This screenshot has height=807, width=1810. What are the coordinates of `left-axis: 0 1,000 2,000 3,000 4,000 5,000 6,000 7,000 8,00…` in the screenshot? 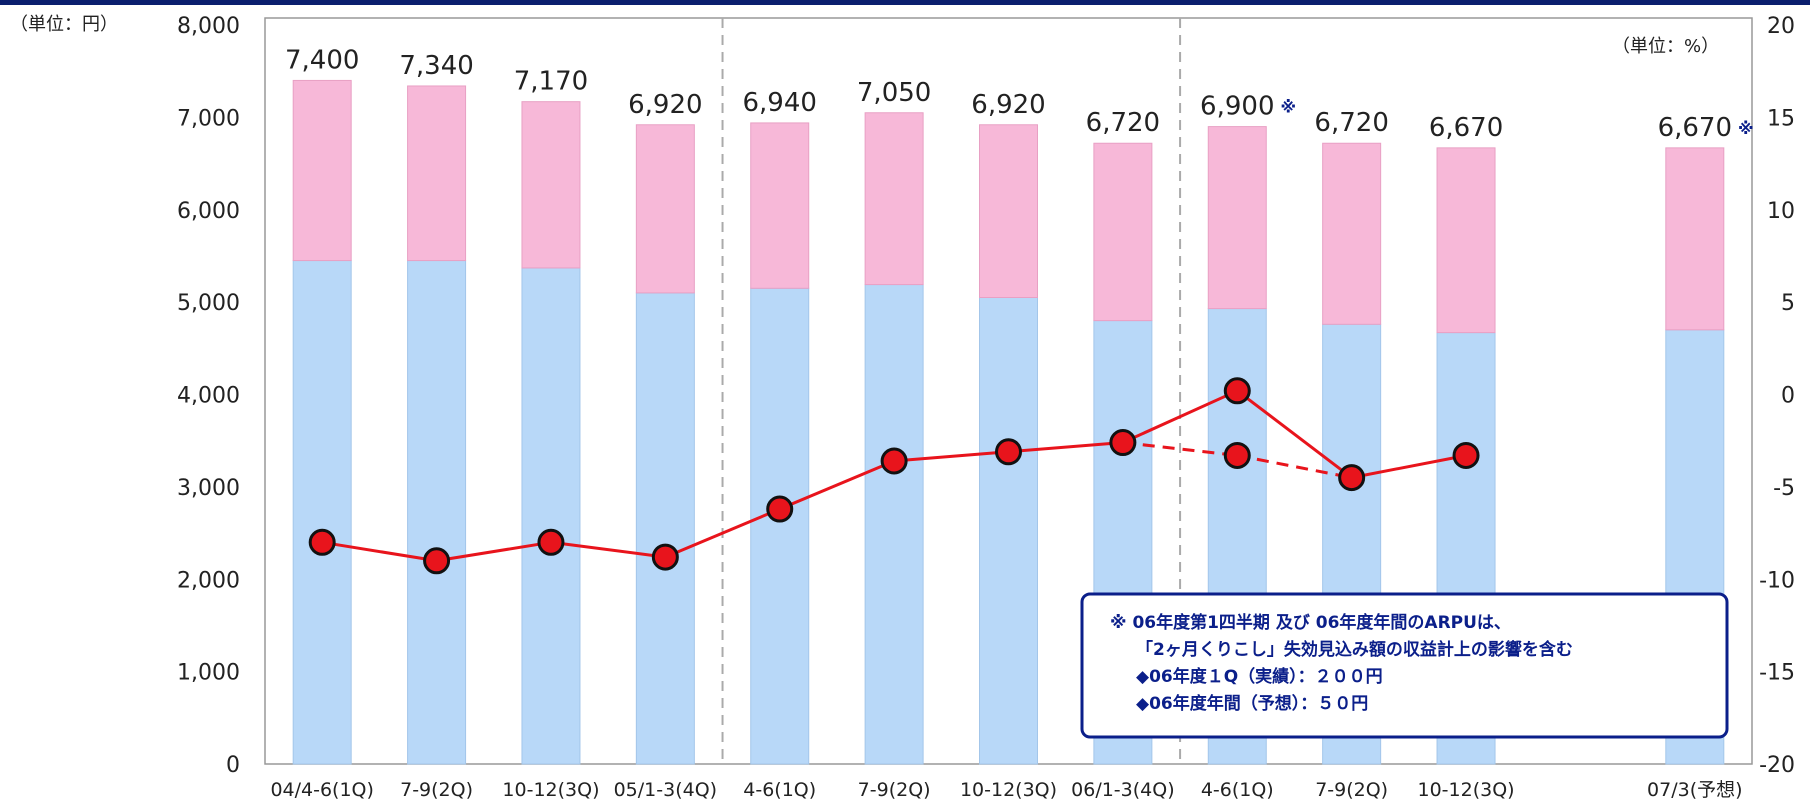 It's located at (208, 396).